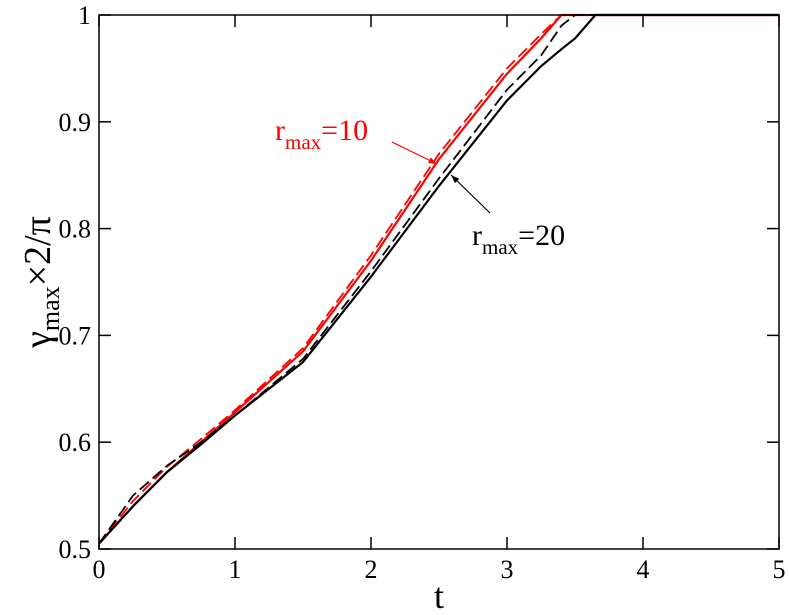 This screenshot has height=615, width=789. What do you see at coordinates (235, 569) in the screenshot?
I see `x-tick-label: 1` at bounding box center [235, 569].